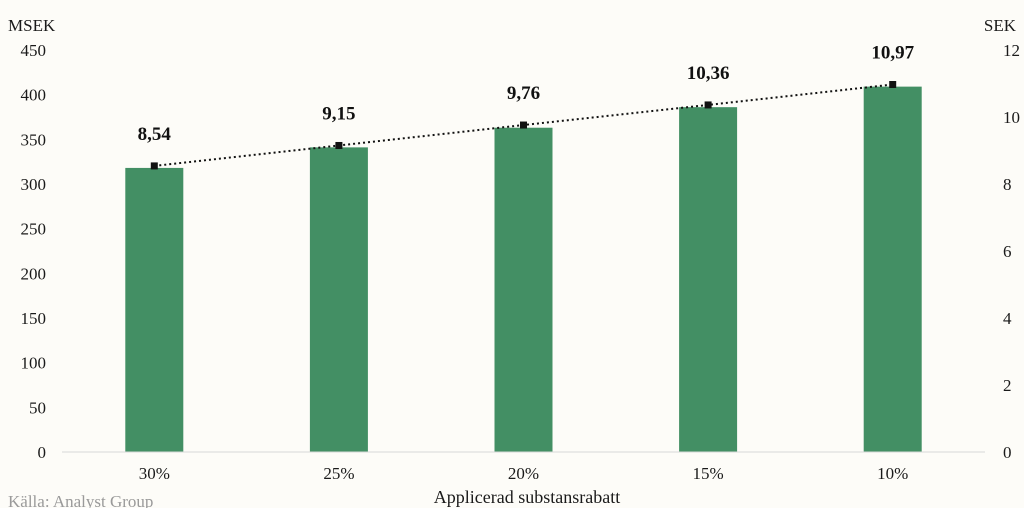 The height and width of the screenshot is (508, 1024). What do you see at coordinates (1007, 385) in the screenshot?
I see `right-axis-tick-label: 2` at bounding box center [1007, 385].